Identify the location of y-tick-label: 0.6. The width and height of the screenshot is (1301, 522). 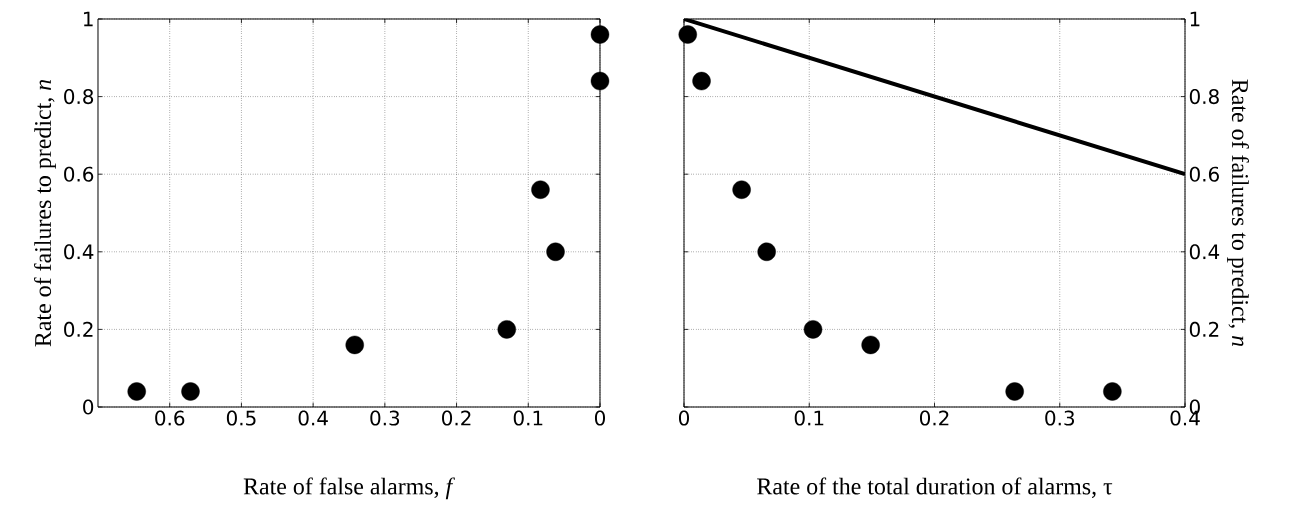
(79, 174).